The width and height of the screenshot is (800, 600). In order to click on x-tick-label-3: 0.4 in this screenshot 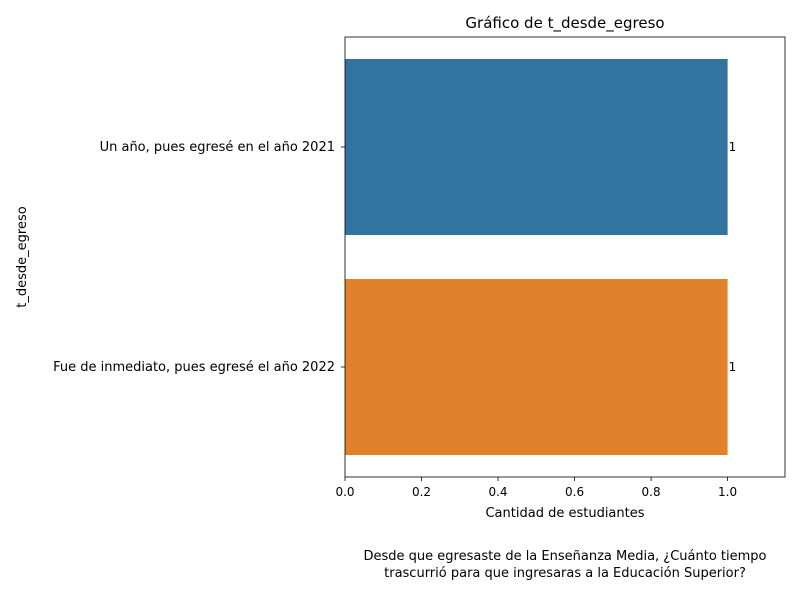, I will do `click(497, 492)`.